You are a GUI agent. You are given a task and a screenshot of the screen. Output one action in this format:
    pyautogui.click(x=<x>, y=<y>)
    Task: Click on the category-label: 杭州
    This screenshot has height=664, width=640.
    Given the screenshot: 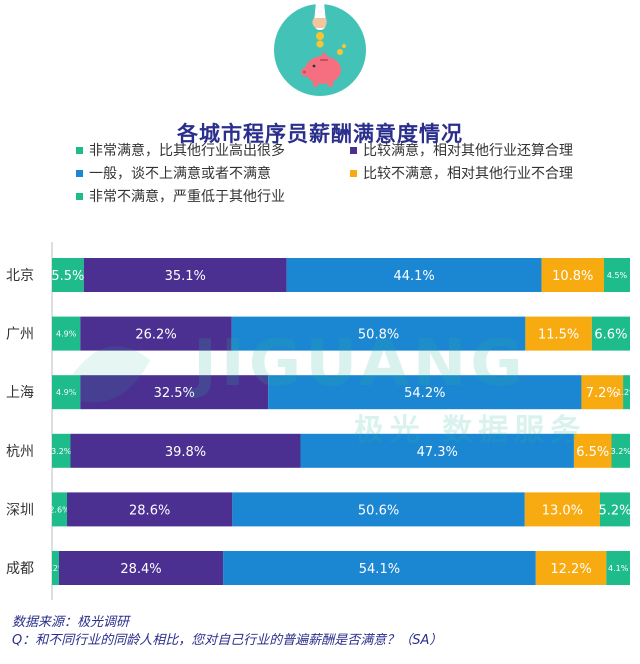 What is the action you would take?
    pyautogui.click(x=20, y=452)
    